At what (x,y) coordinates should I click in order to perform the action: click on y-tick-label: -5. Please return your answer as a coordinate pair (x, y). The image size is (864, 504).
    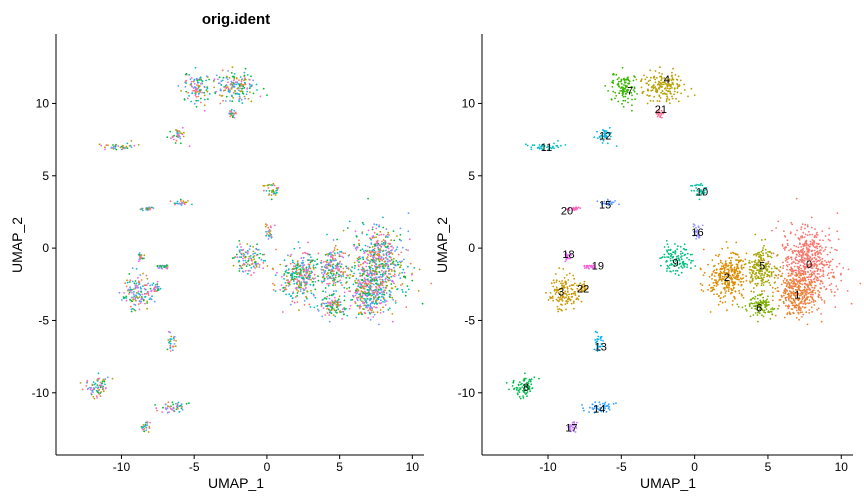
    Looking at the image, I should click on (469, 320).